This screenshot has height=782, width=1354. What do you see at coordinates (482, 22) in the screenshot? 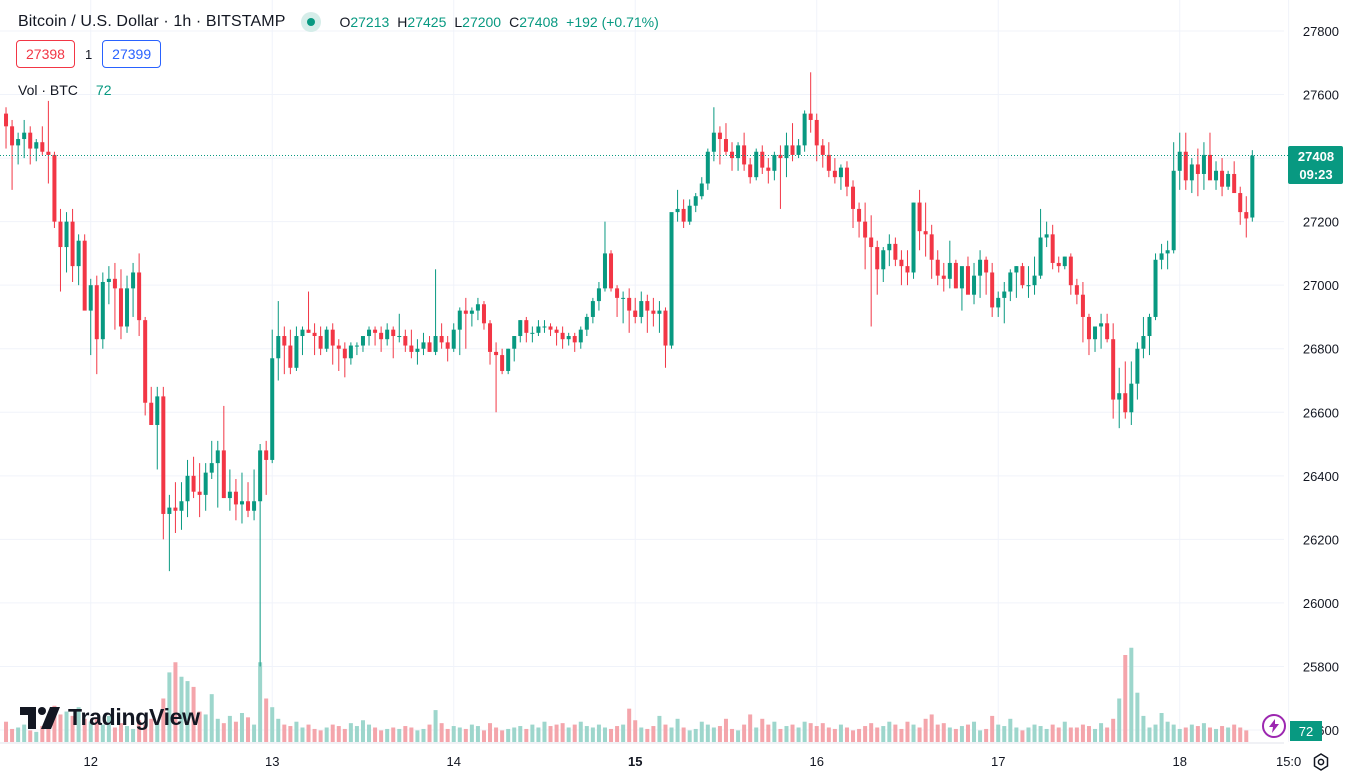
I see `low-value: 27200` at bounding box center [482, 22].